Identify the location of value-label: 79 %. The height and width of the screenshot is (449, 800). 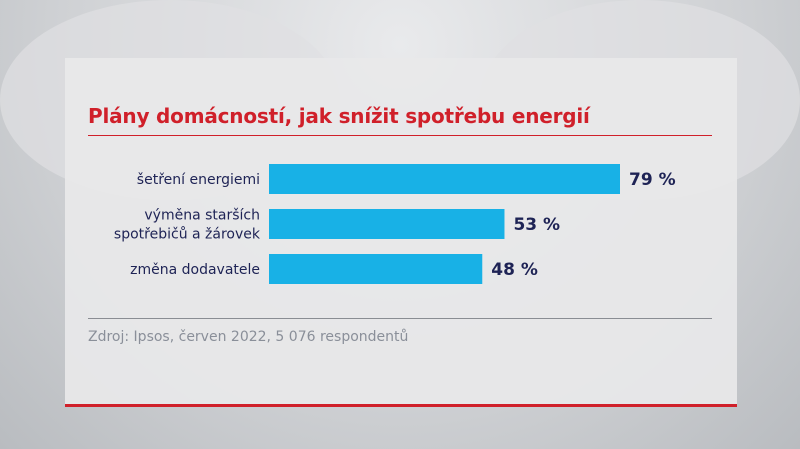
(652, 180).